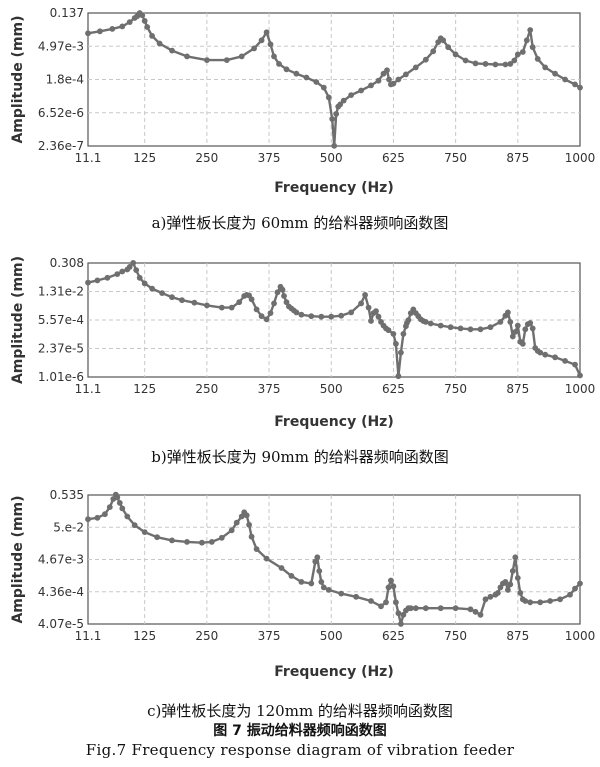 Image resolution: width=600 pixels, height=767 pixels. What do you see at coordinates (393, 158) in the screenshot?
I see `x-tick-label: 625` at bounding box center [393, 158].